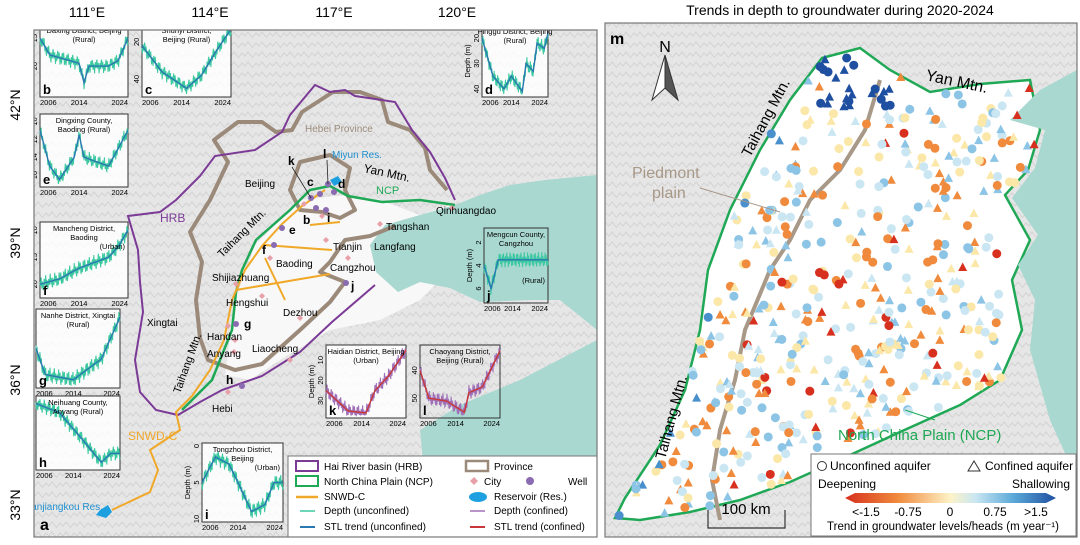  I want to click on inset-title: Tongzhou District,, so click(243, 449).